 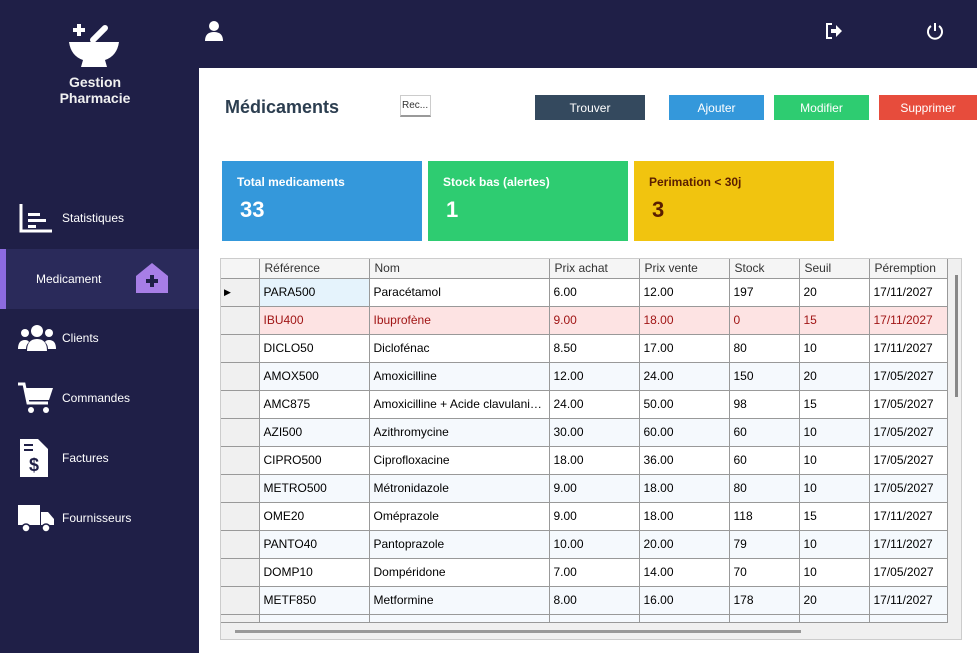 I want to click on user-icon, so click(x=214, y=33).